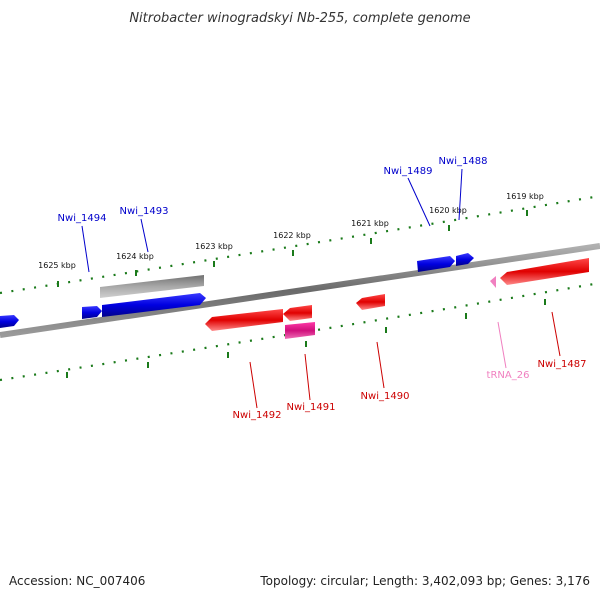  I want to click on scale-label: 1621 kbp, so click(370, 223).